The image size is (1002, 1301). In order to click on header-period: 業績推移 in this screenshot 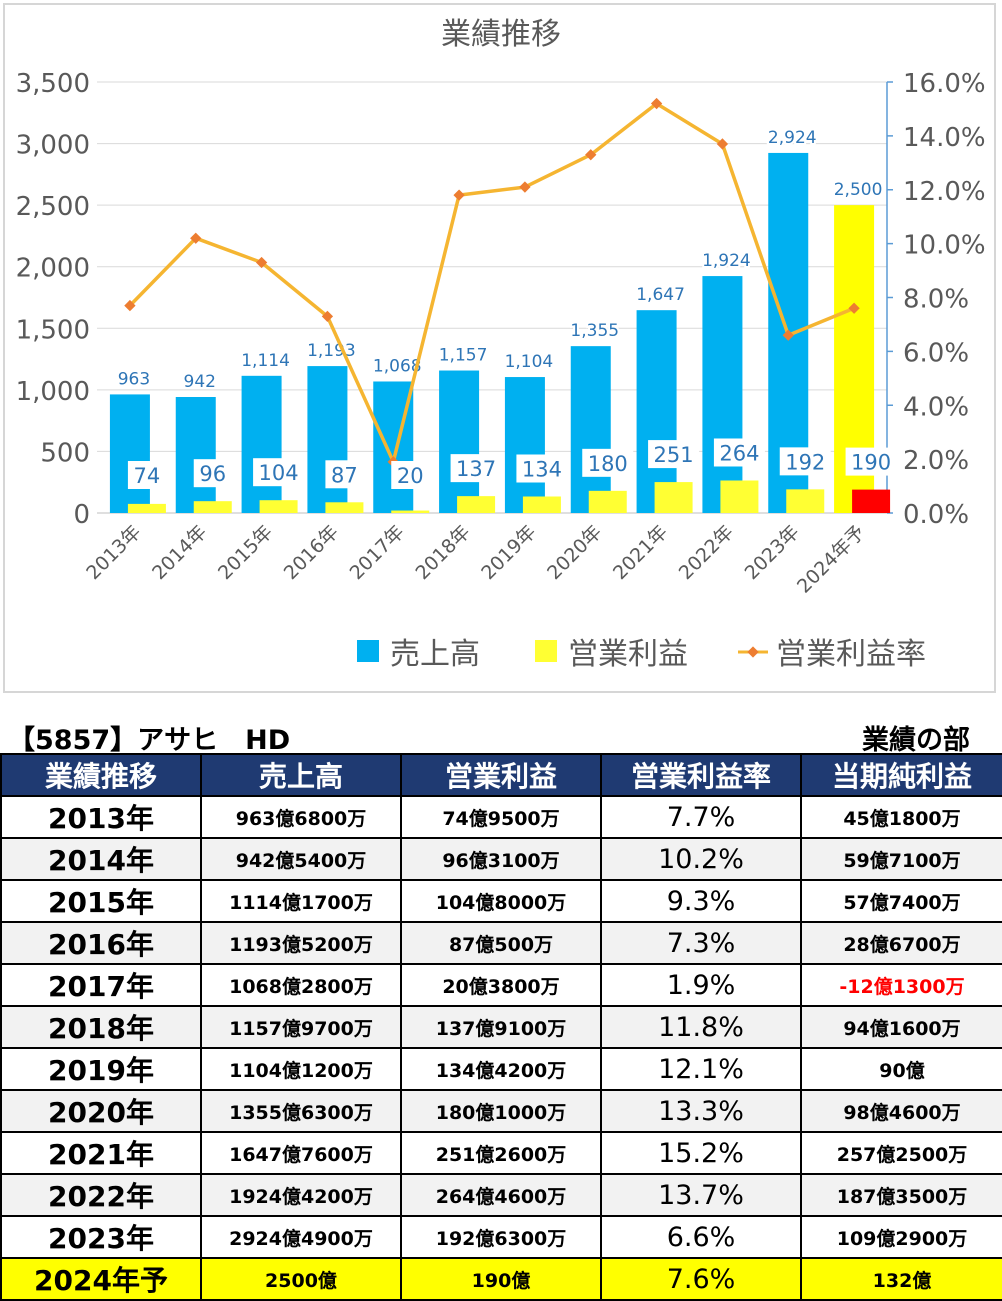, I will do `click(101, 775)`.